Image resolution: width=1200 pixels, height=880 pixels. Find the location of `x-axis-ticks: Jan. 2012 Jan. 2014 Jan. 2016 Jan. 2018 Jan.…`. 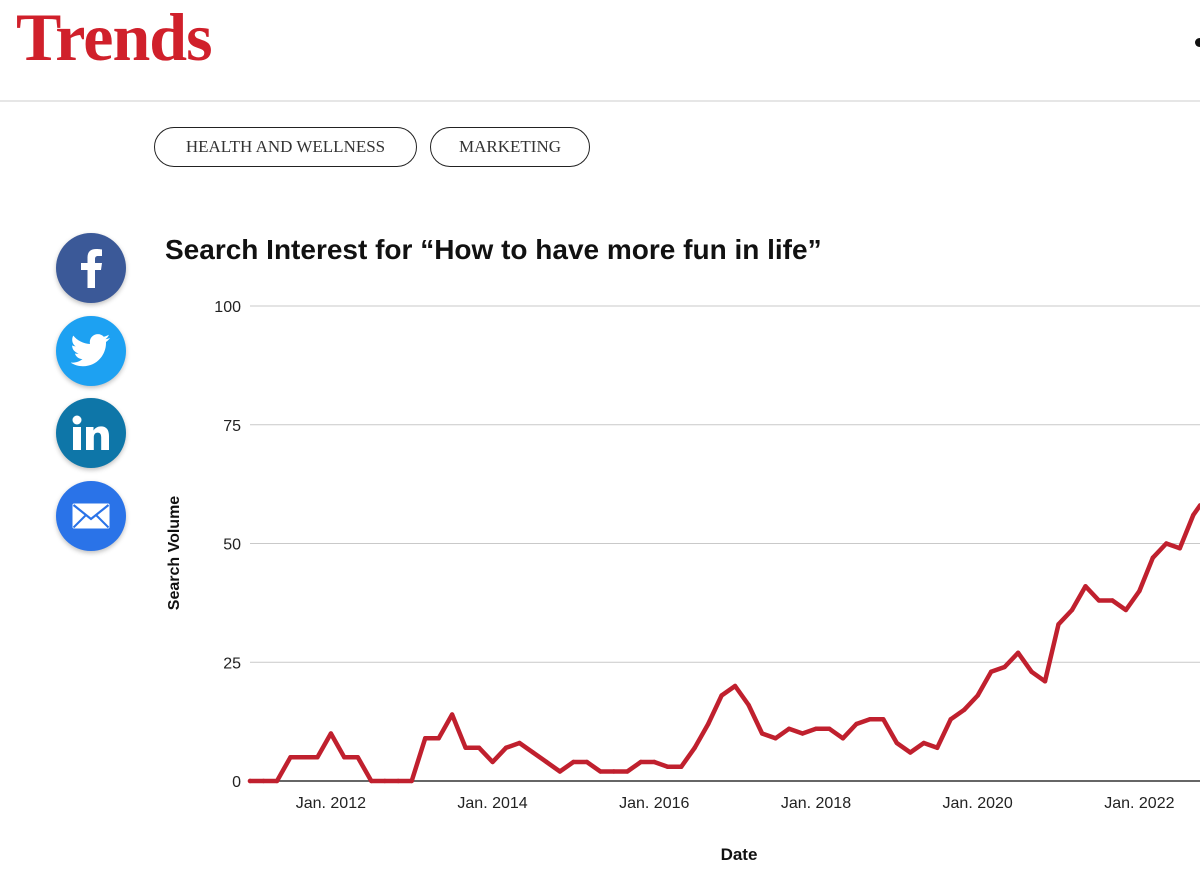

x-axis-ticks: Jan. 2012 Jan. 2014 Jan. 2016 Jan. 2018 Jan.… is located at coordinates (735, 803).